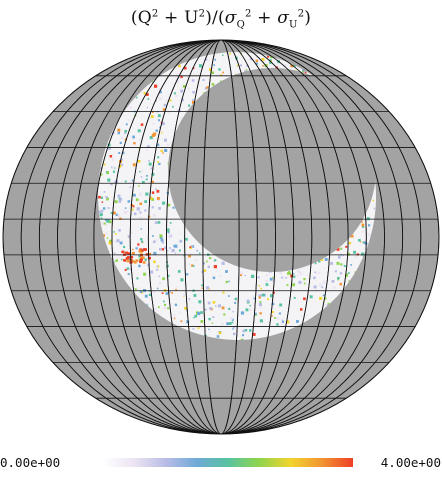 The height and width of the screenshot is (477, 442). I want to click on meridian-line, so click(221, 237).